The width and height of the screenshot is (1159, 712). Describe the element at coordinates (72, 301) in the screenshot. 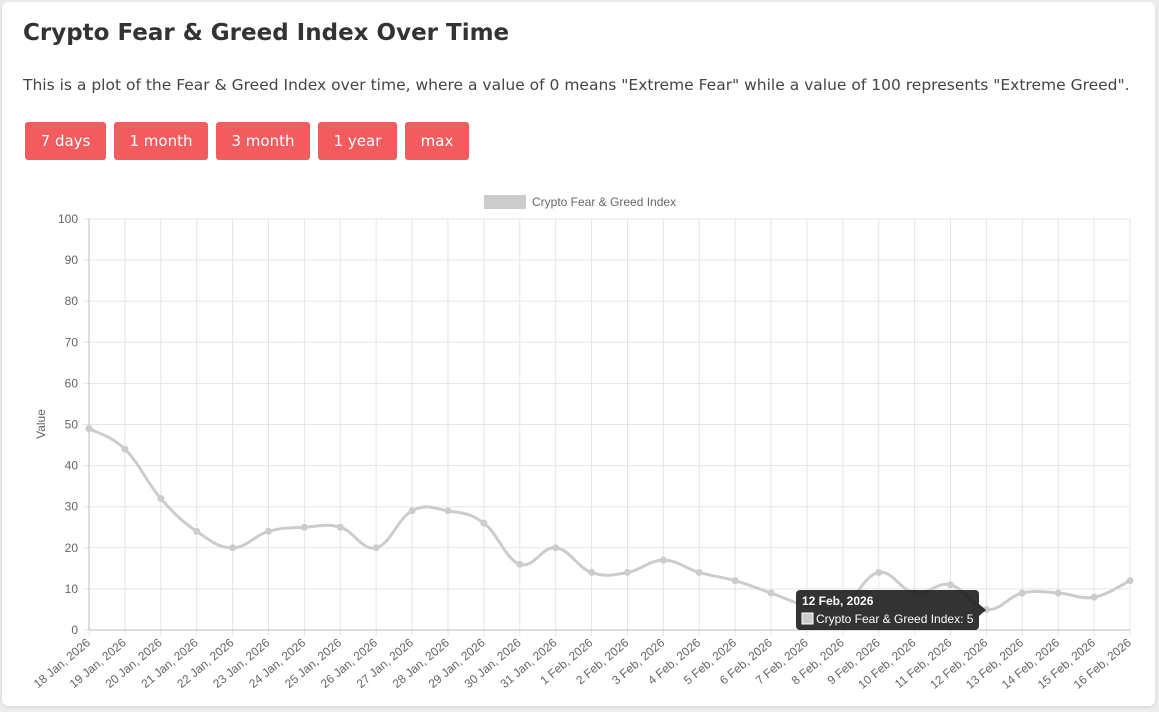

I see `y-tick-label: 80` at that location.